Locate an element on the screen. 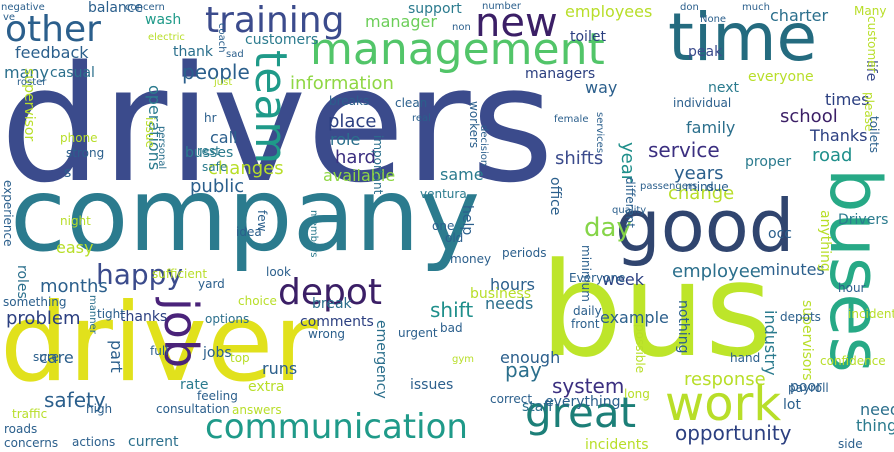  word: safe is located at coordinates (215, 167).